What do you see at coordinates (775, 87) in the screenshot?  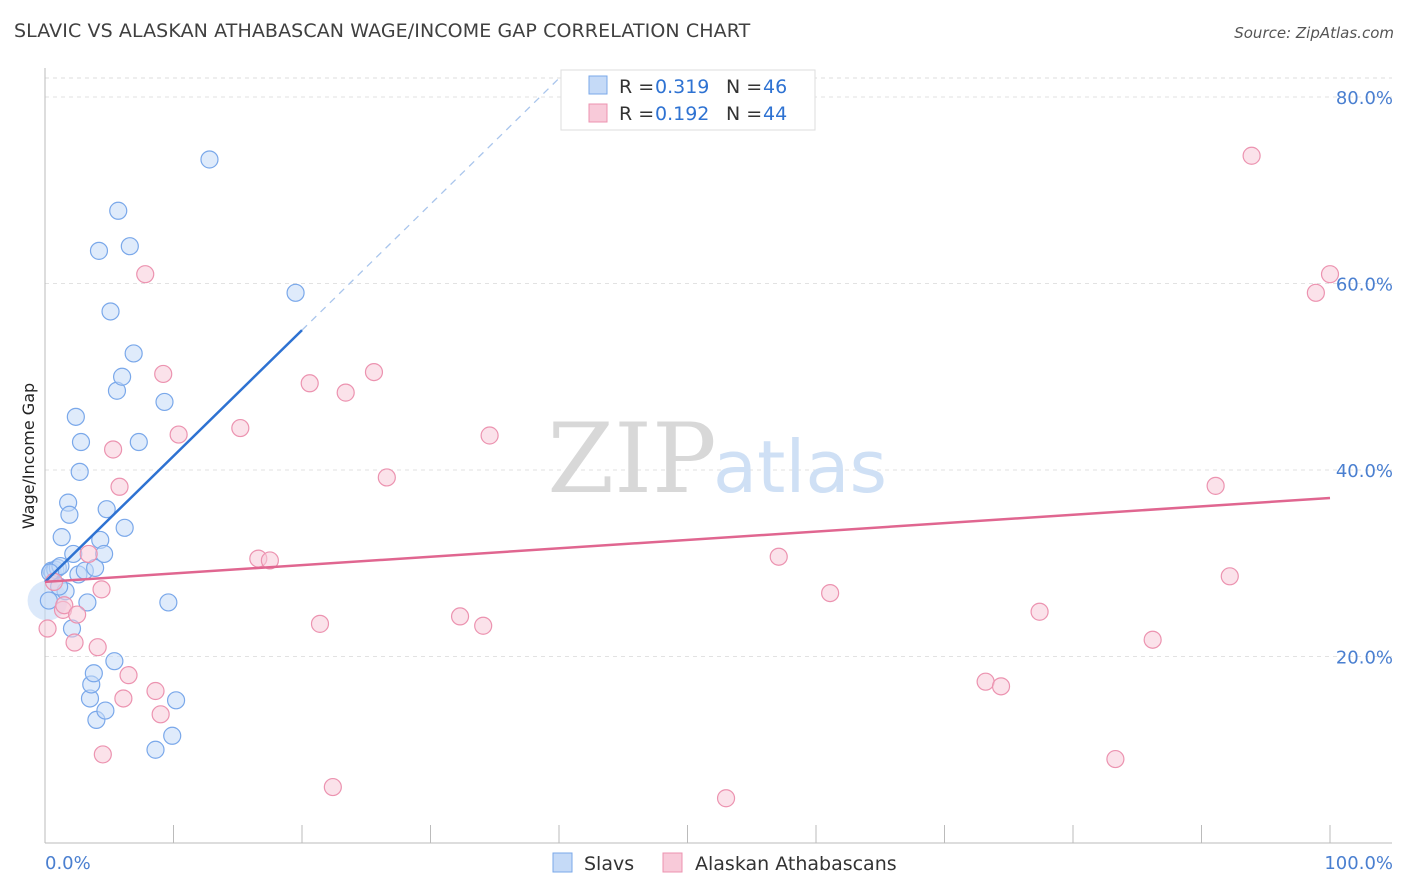 I see `legend-n-value-1: 46` at bounding box center [775, 87].